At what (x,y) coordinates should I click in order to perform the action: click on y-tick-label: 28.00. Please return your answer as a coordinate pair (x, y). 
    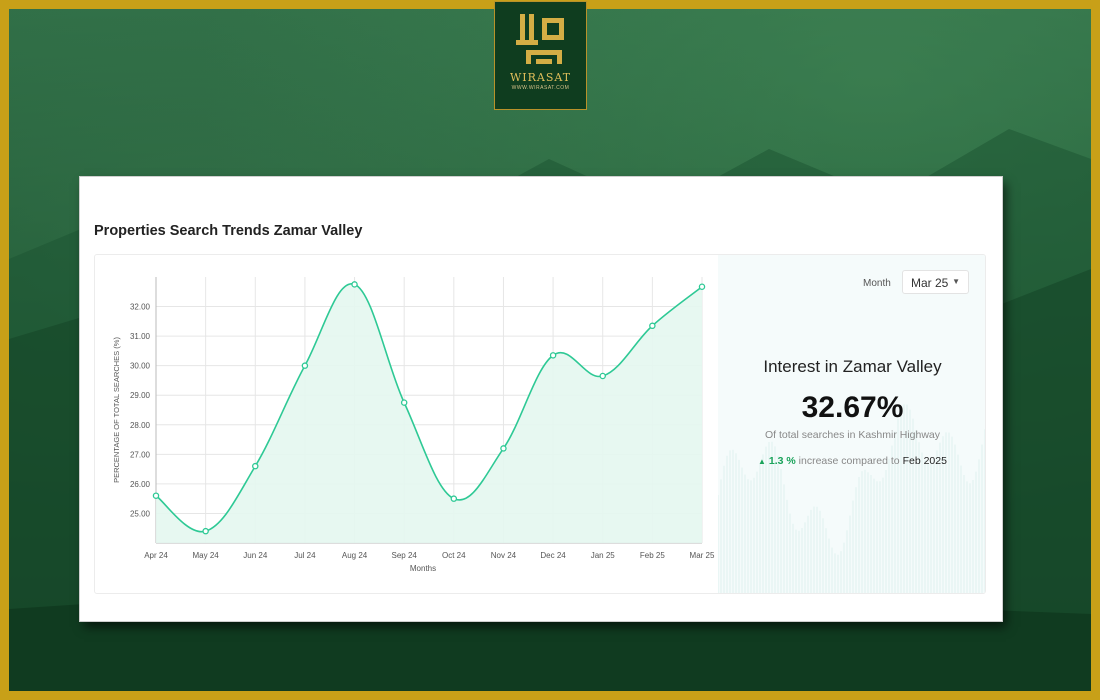
    Looking at the image, I should click on (140, 425).